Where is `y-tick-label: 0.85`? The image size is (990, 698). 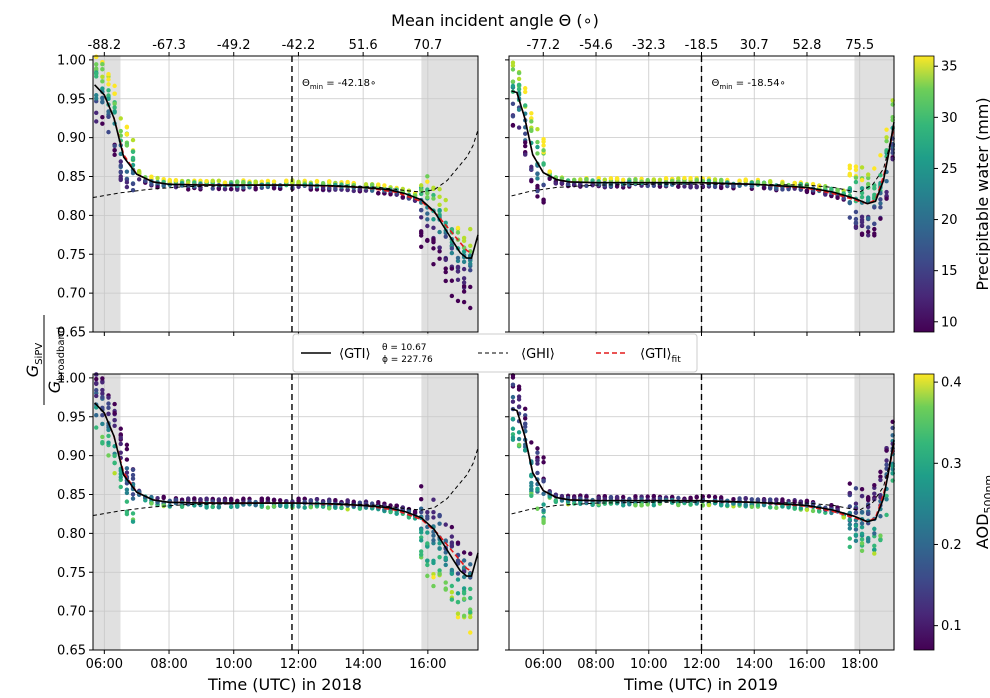 y-tick-label: 0.85 is located at coordinates (71, 495).